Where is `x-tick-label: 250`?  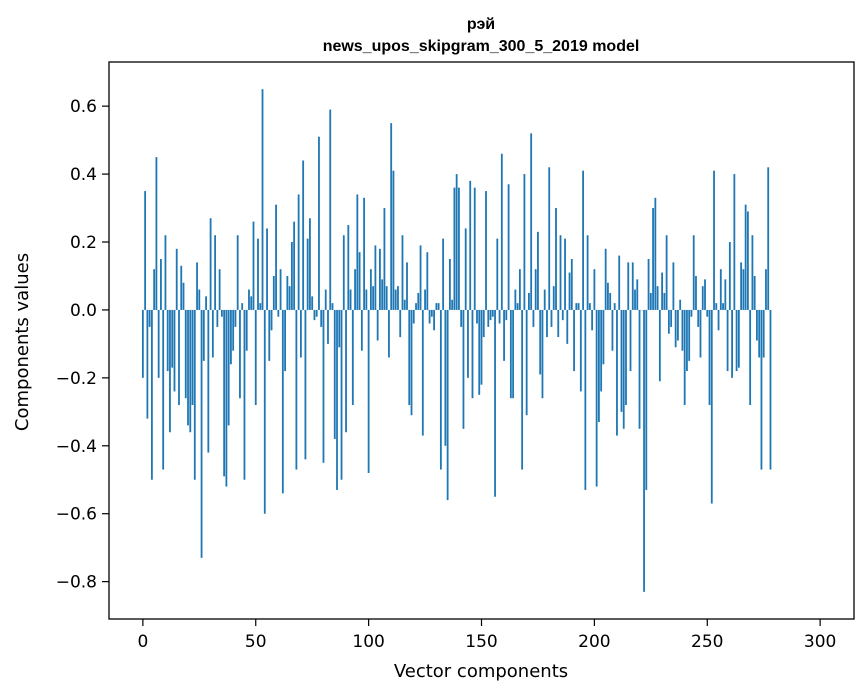 x-tick-label: 250 is located at coordinates (707, 642).